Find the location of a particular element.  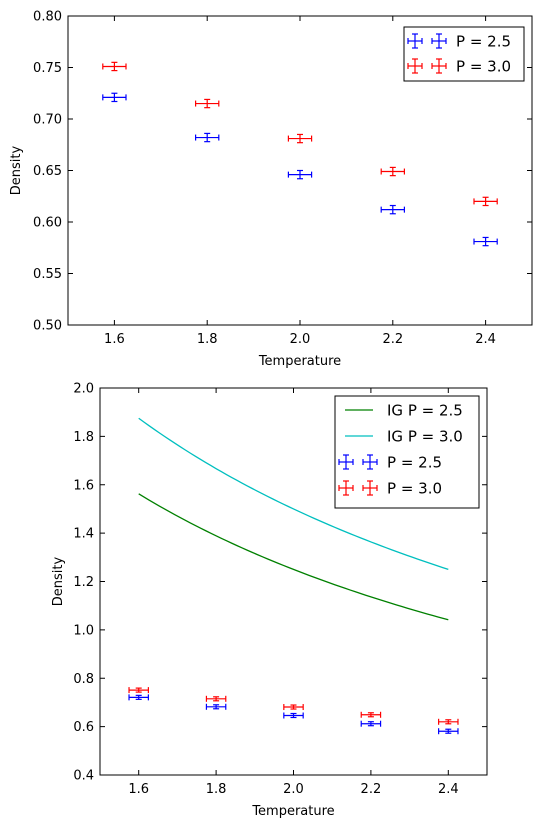

chart1-xtick-label: 2.0 is located at coordinates (300, 339).